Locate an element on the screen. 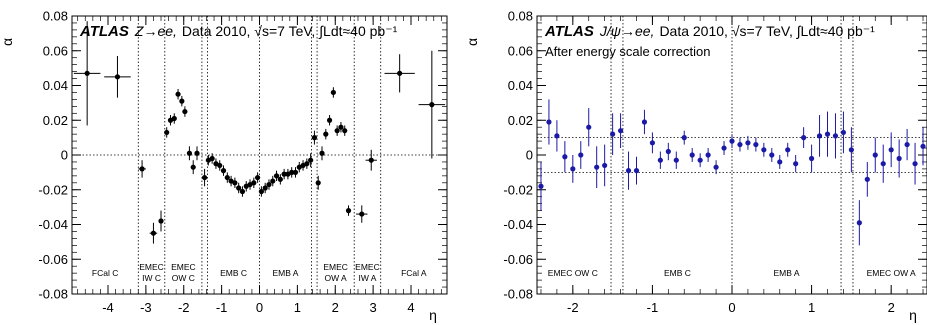 The width and height of the screenshot is (927, 325). y-tick-label: -0.02 is located at coordinates (53, 189).